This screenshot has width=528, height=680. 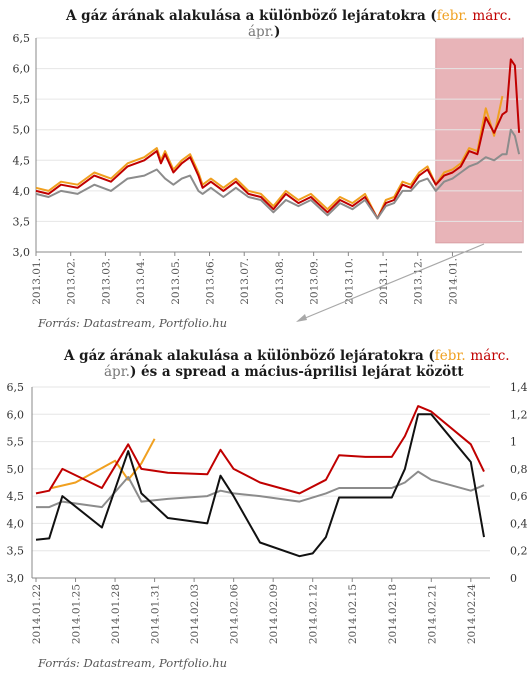 I want to click on chart-2-x-tick-label: 2014.02.15, so click(x=353, y=614).